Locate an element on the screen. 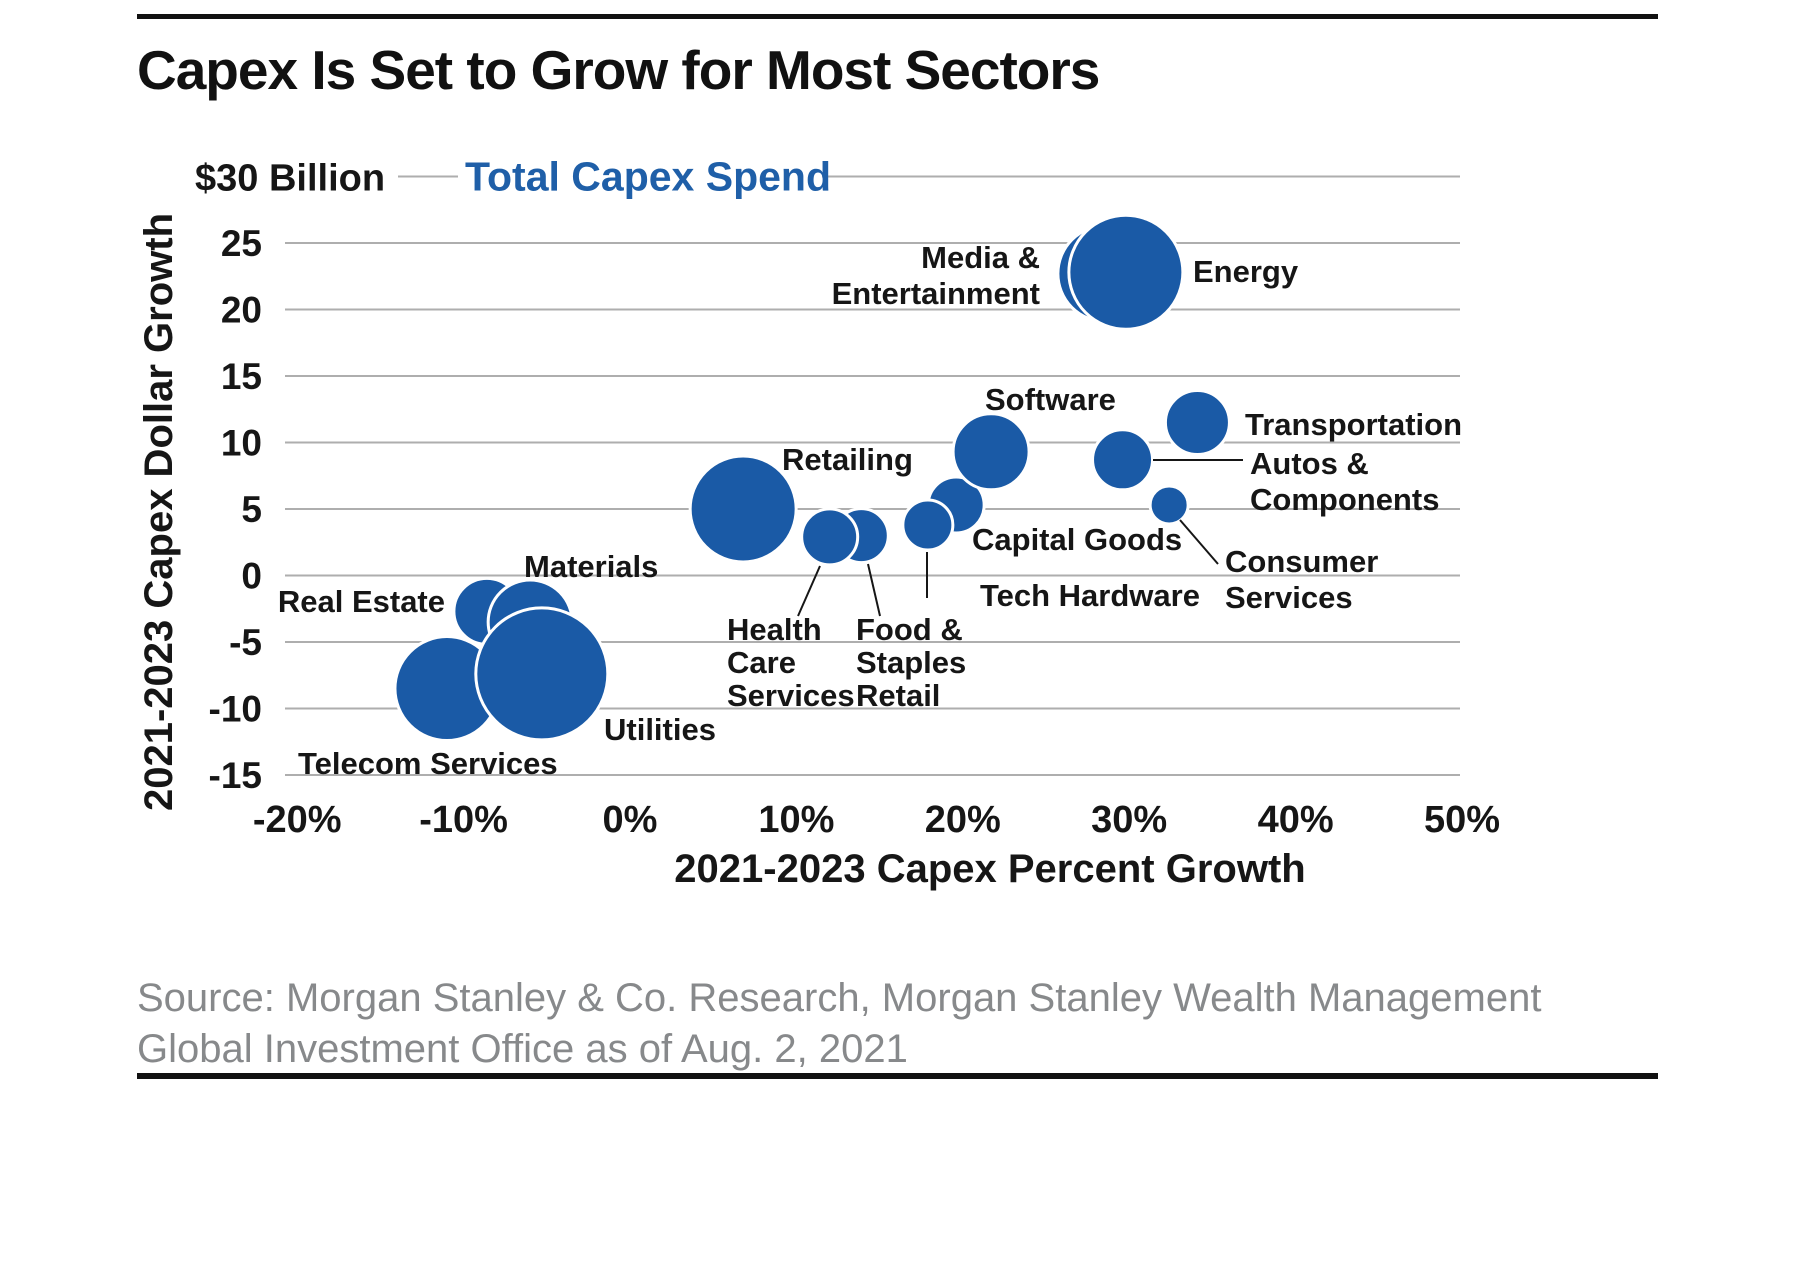 This screenshot has width=1794, height=1266. bubble-tech-hardware is located at coordinates (928, 525).